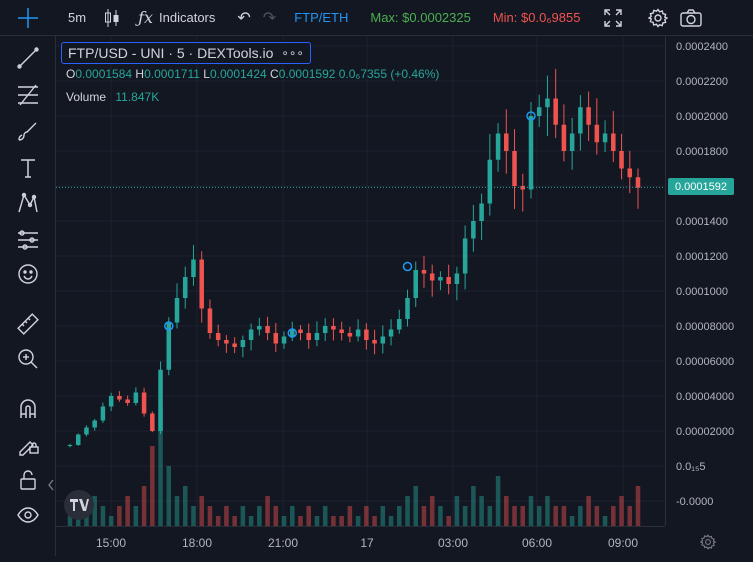 This screenshot has height=562, width=753. Describe the element at coordinates (307, 74) in the screenshot. I see `close-value: 0.0001592` at that location.